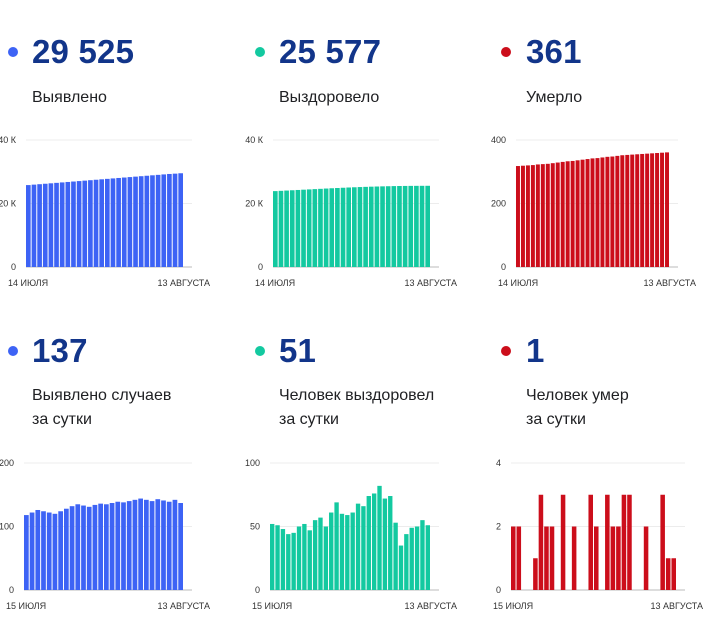 This screenshot has height=622, width=715. Describe the element at coordinates (498, 140) in the screenshot. I see `y-tick-label: 400` at that location.